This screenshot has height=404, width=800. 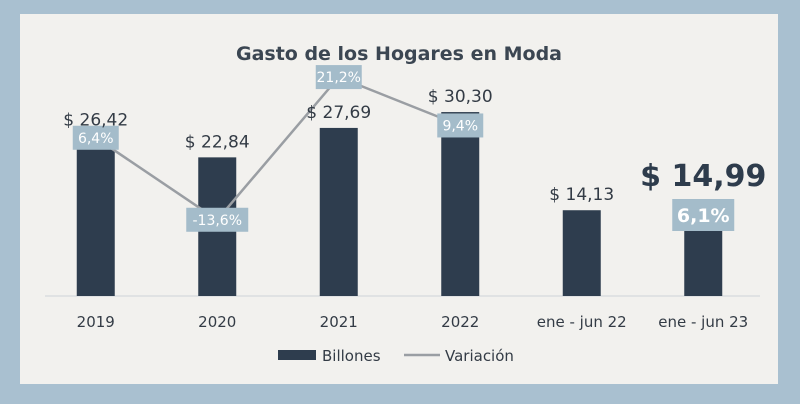 What do you see at coordinates (581, 195) in the screenshot?
I see `value-label-4: $ 14,13` at bounding box center [581, 195].